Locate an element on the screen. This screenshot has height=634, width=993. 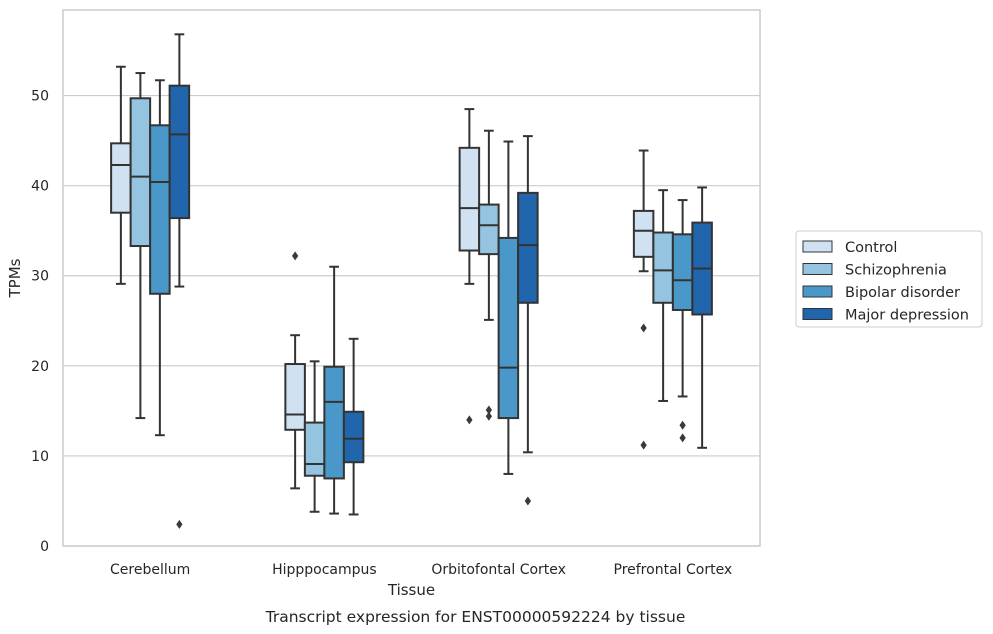
legend-label: Control is located at coordinates (871, 248).